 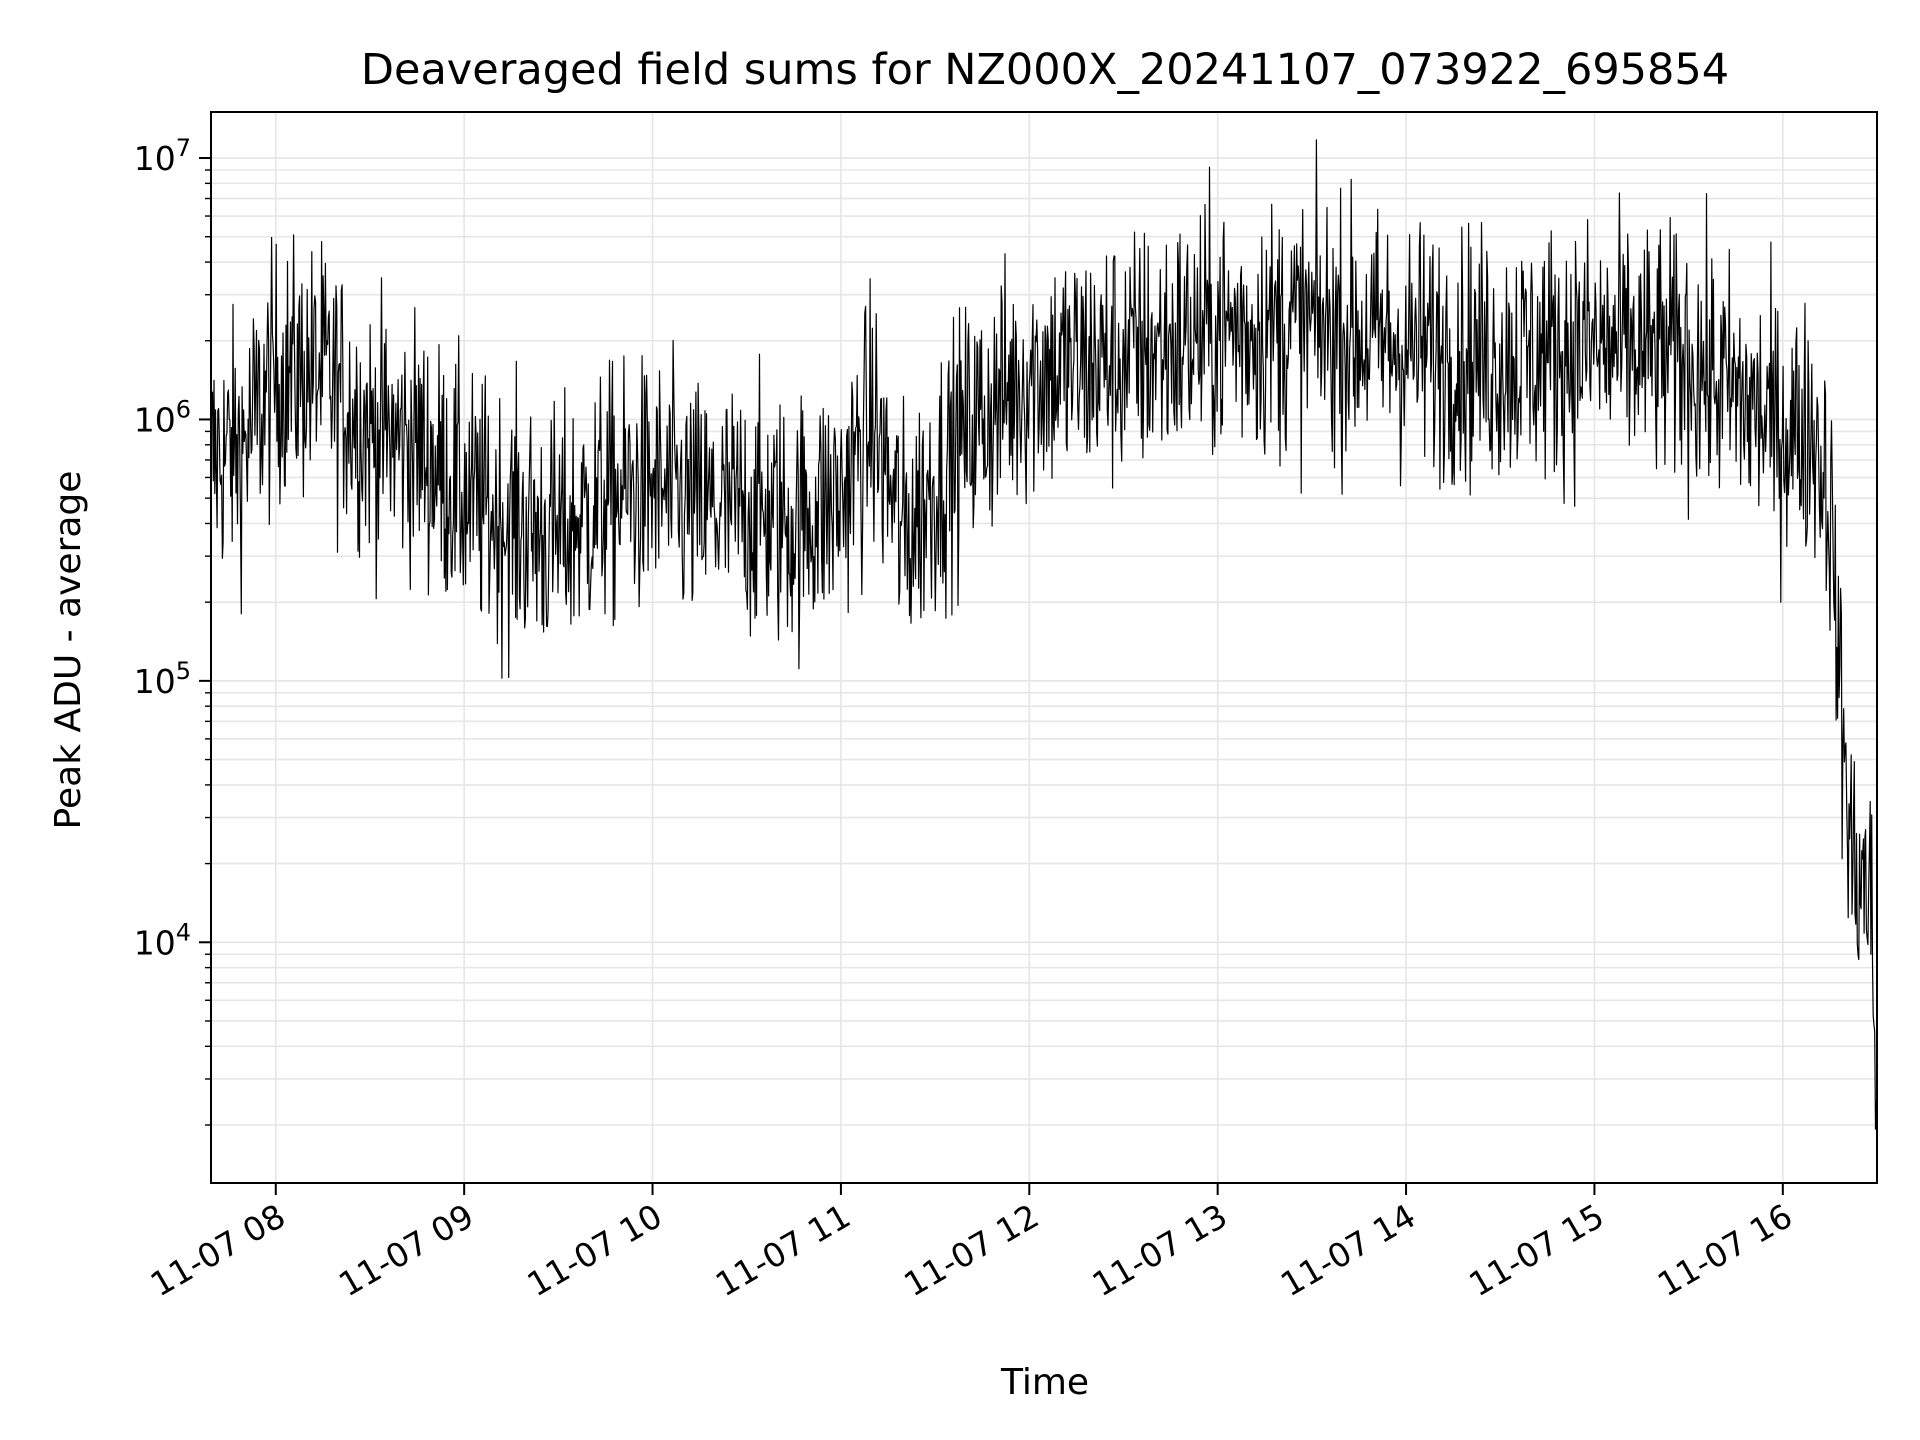 What do you see at coordinates (162, 156) in the screenshot?
I see `y-tick-label: 10⁷` at bounding box center [162, 156].